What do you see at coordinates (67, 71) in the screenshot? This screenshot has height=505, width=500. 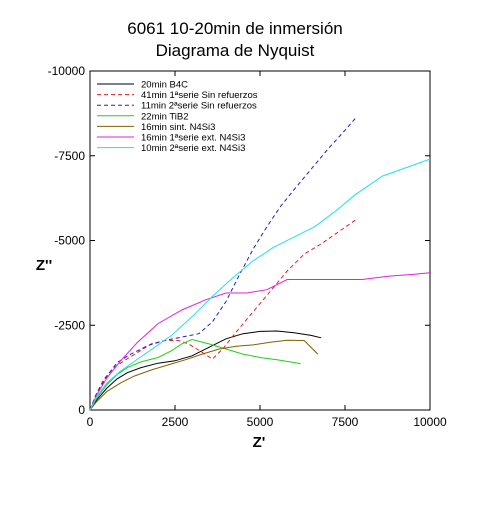 I see `y-tick-label: -10000` at bounding box center [67, 71].